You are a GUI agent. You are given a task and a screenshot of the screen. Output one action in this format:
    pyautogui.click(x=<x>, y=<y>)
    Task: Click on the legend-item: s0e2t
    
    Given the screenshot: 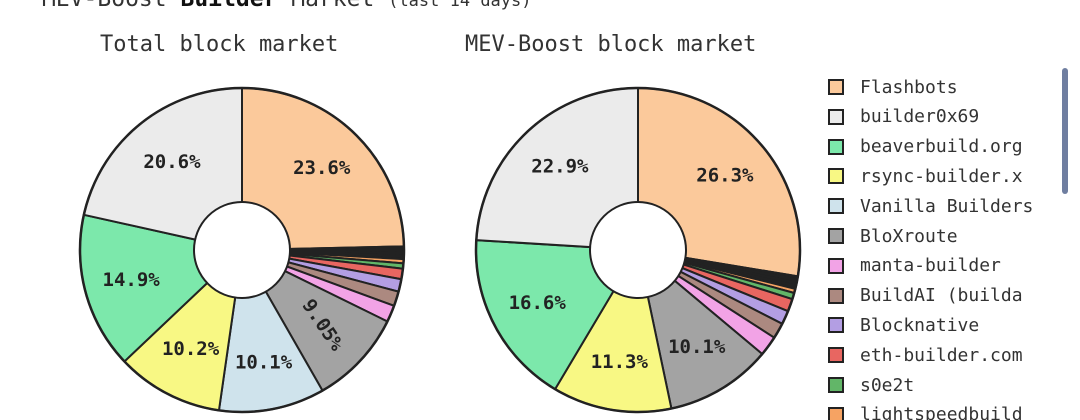 What is the action you would take?
    pyautogui.click(x=871, y=385)
    